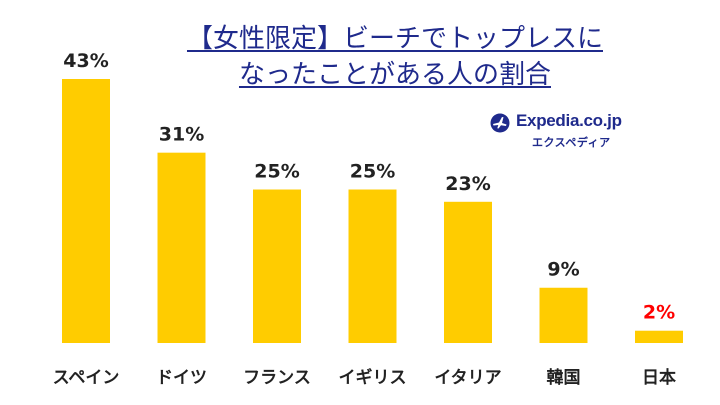  I want to click on category-label-2: ドイツ, so click(181, 378).